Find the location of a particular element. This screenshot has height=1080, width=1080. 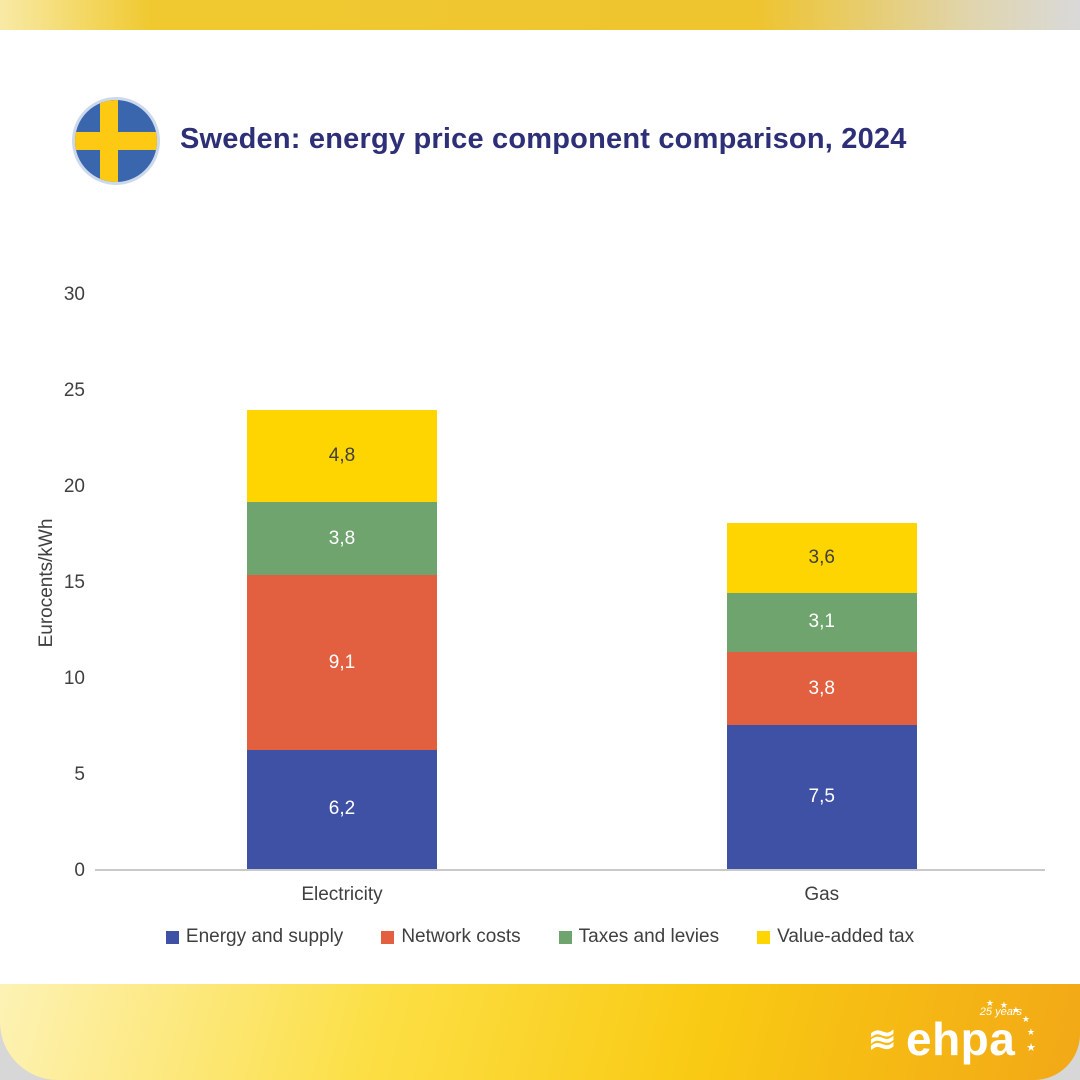

stacked-bar-gas: 7,5 3,8 3,1 3,6 is located at coordinates (821, 582).